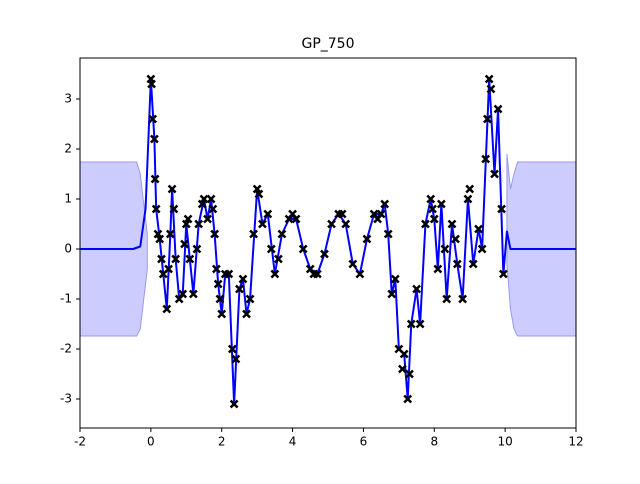  Describe the element at coordinates (66, 299) in the screenshot. I see `y-tick-label: -1` at that location.